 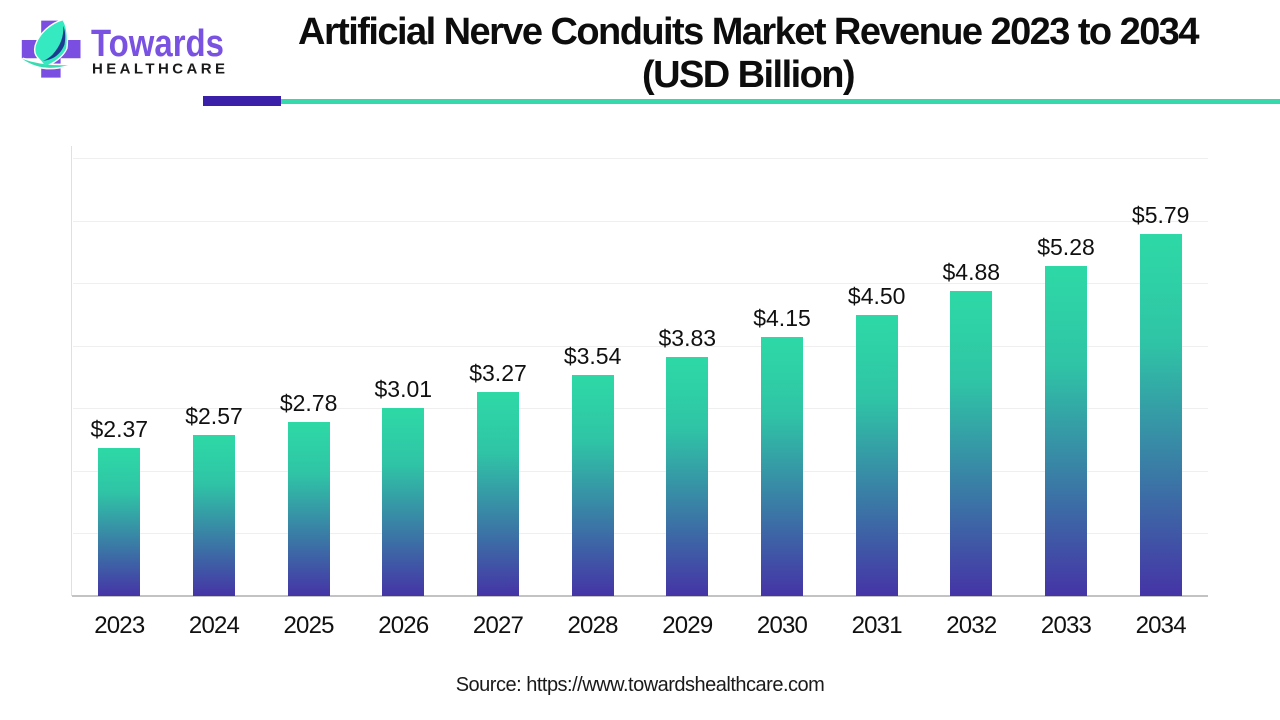 I want to click on svg-text: HEALTHCARE, so click(x=158, y=69).